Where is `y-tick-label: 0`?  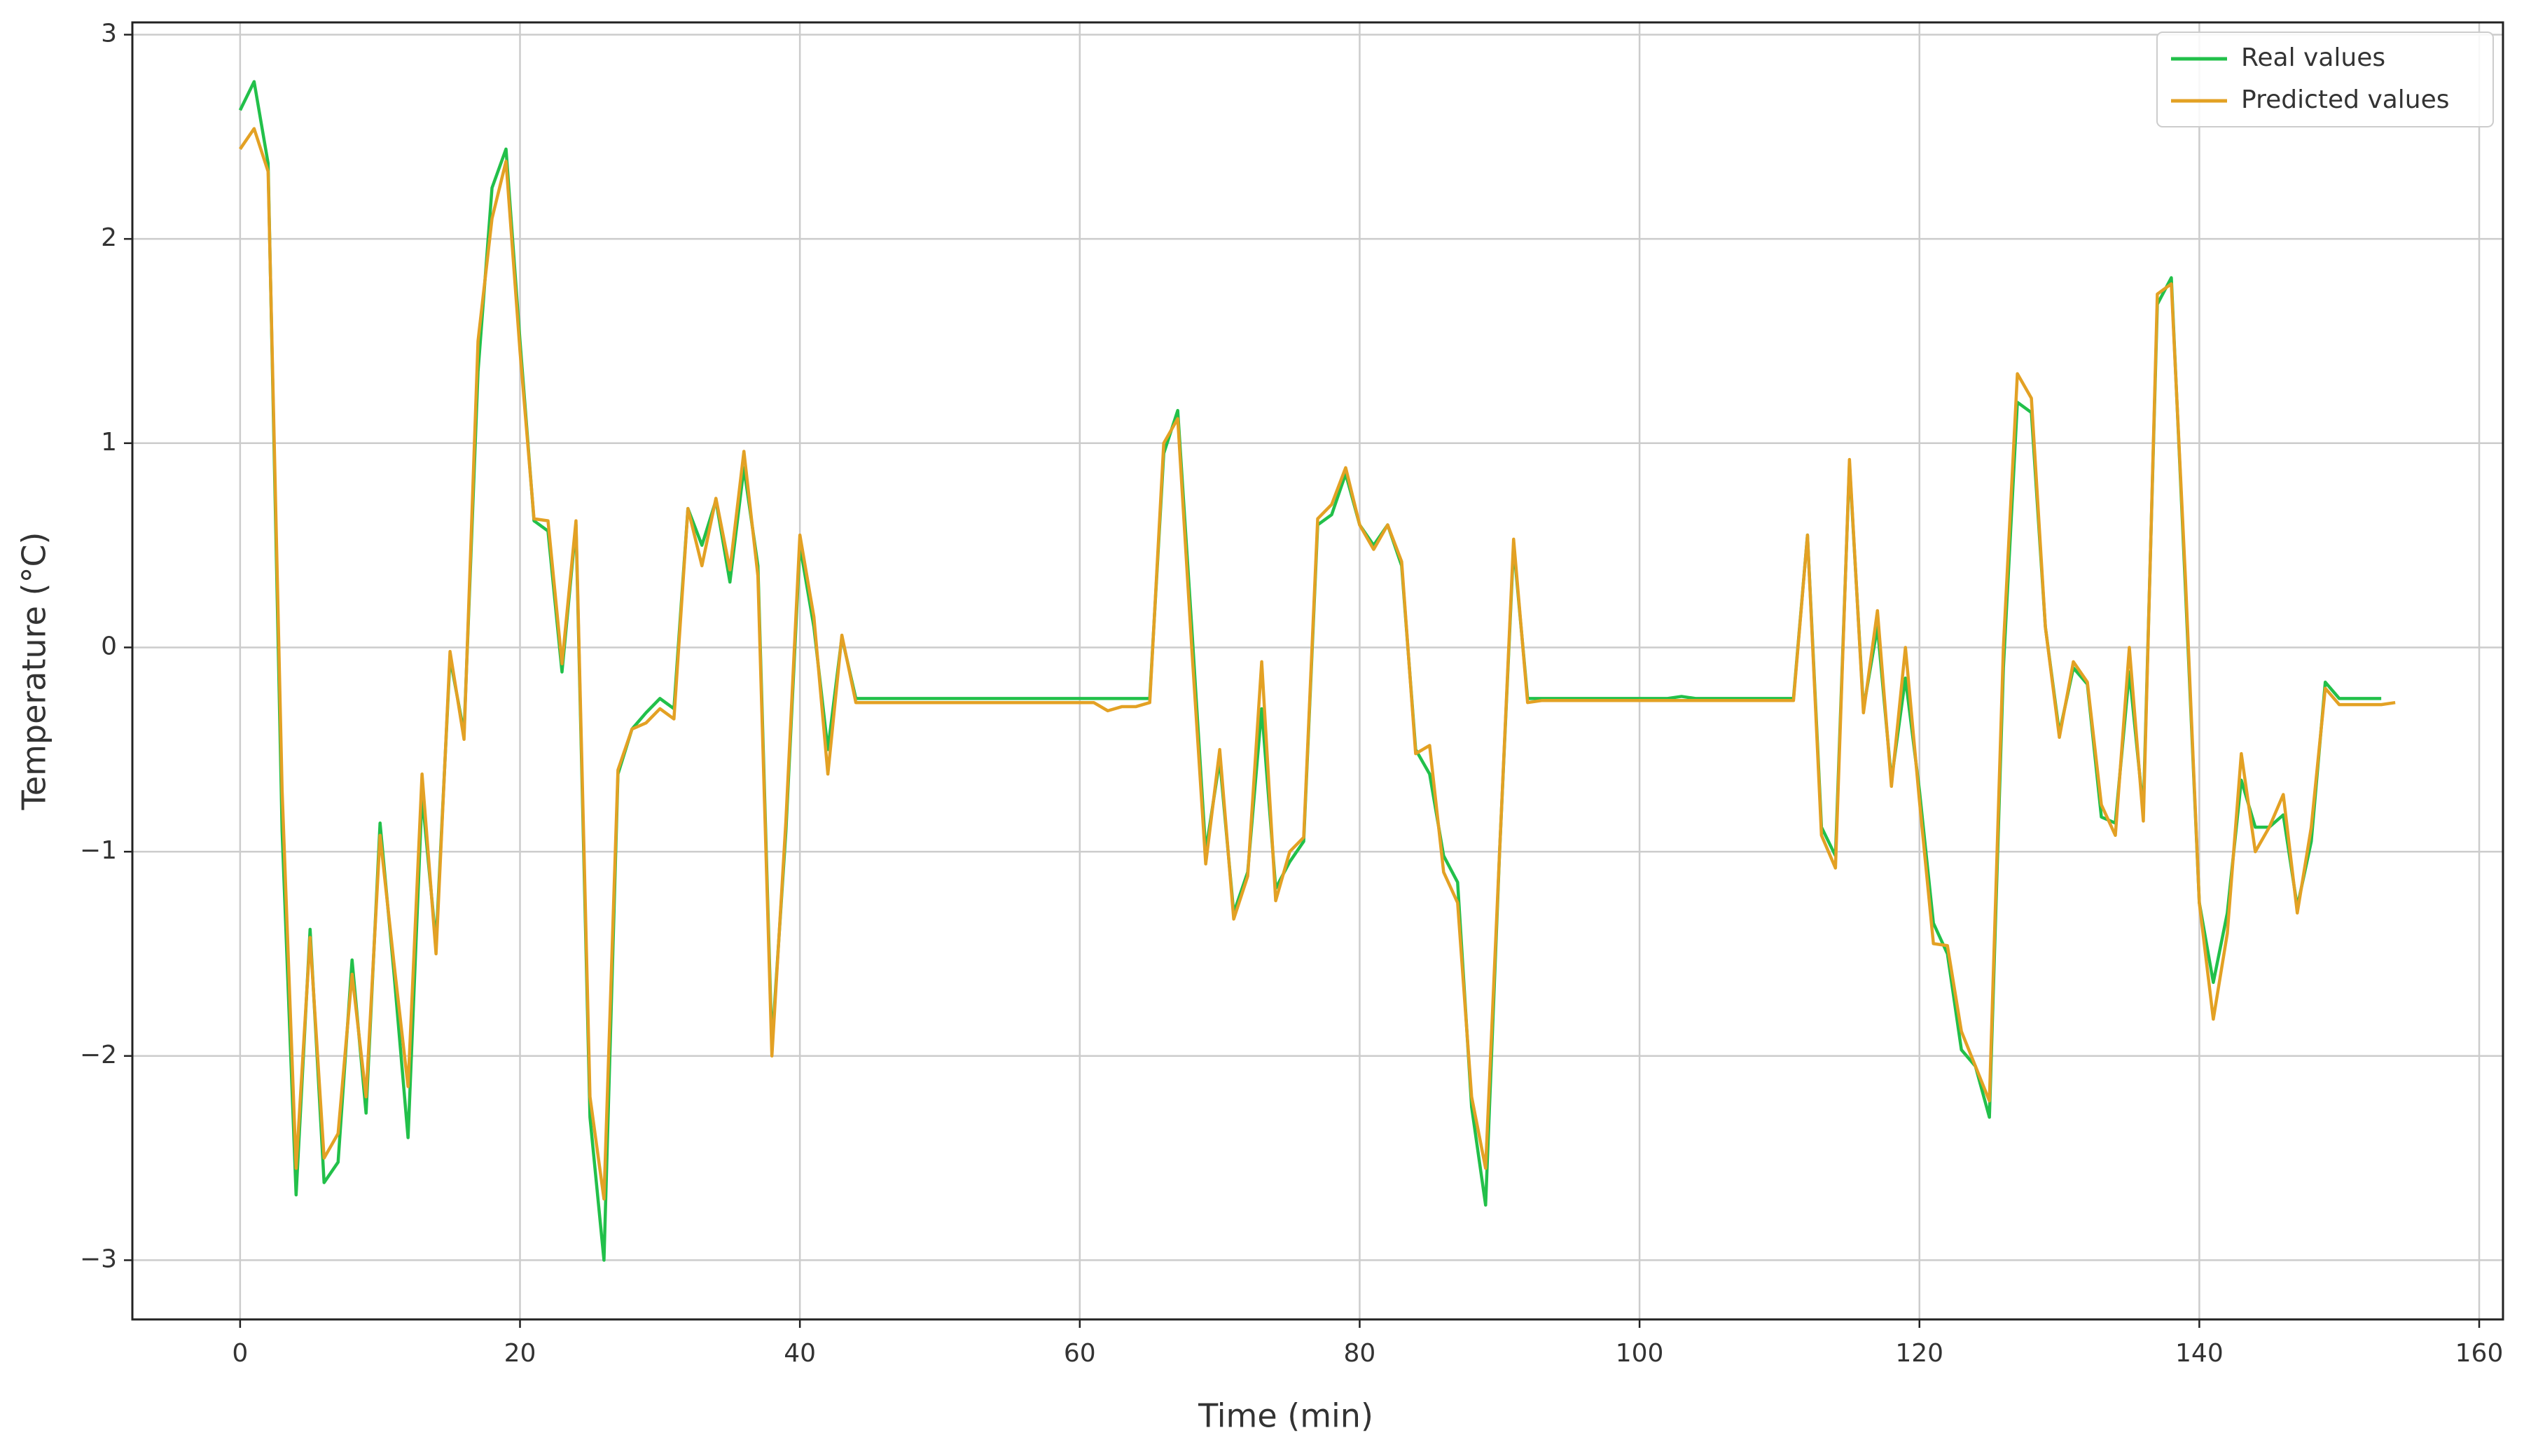
y-tick-label: 0 is located at coordinates (109, 646).